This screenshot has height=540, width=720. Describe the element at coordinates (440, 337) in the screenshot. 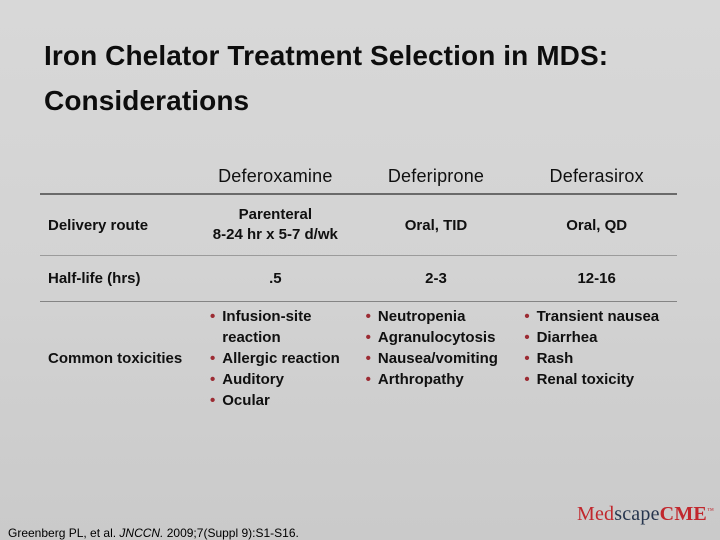

I see `list-item: Agranulocytosis` at that location.